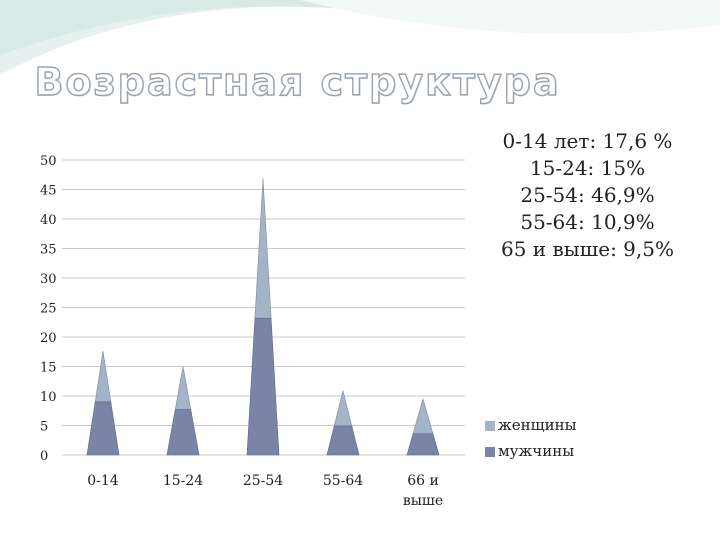 This screenshot has width=720, height=540. Describe the element at coordinates (48, 220) in the screenshot. I see `y-tick-label: 40` at that location.